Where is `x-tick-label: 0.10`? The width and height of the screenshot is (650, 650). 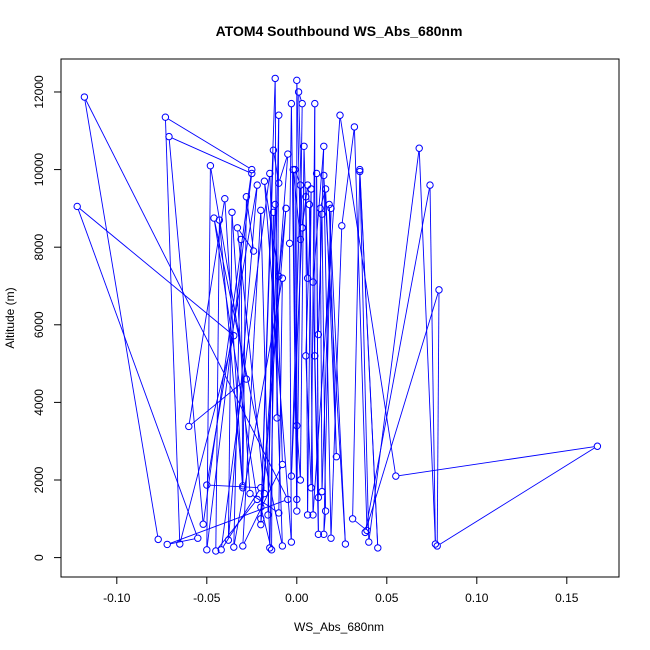
x-tick-label: 0.10 is located at coordinates (477, 598).